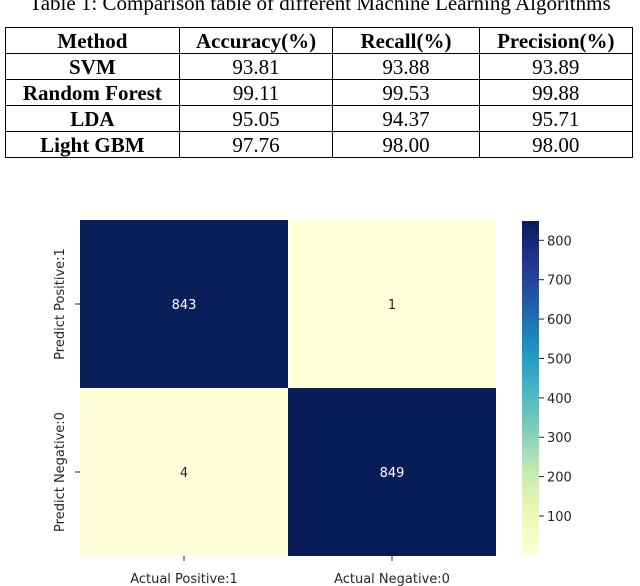 The image size is (640, 586). I want to click on cell-value-label: 849, so click(392, 473).